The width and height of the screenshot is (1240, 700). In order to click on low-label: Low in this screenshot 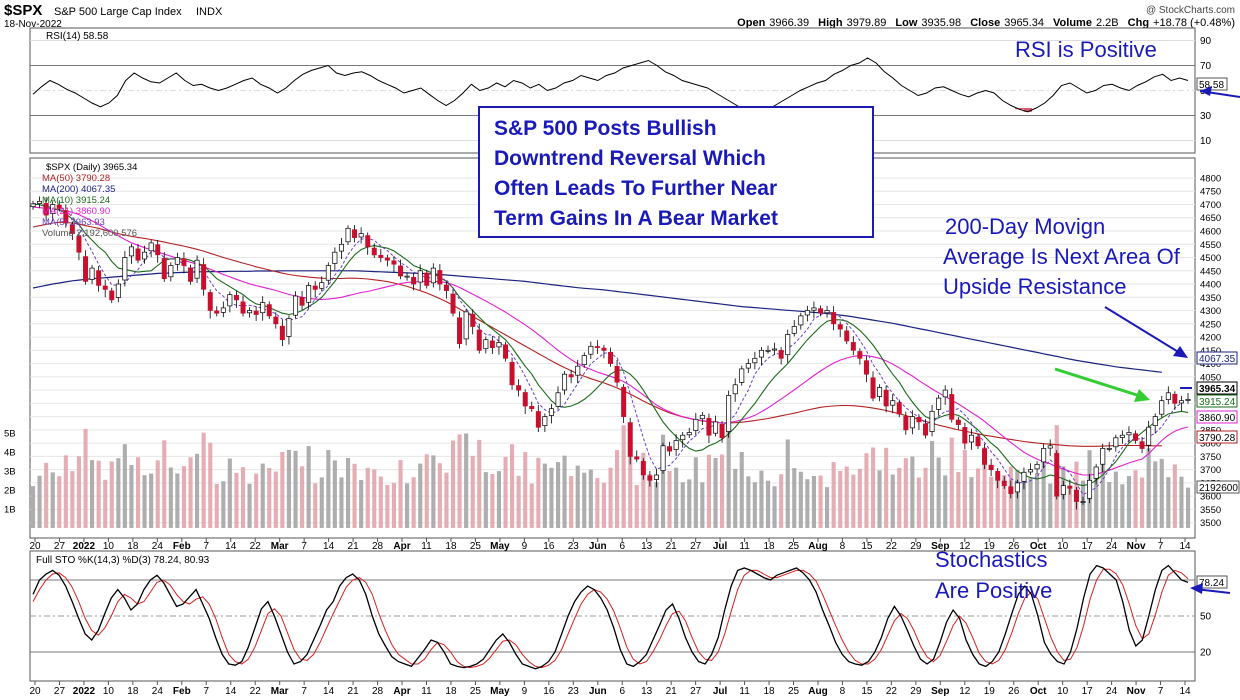, I will do `click(906, 23)`.